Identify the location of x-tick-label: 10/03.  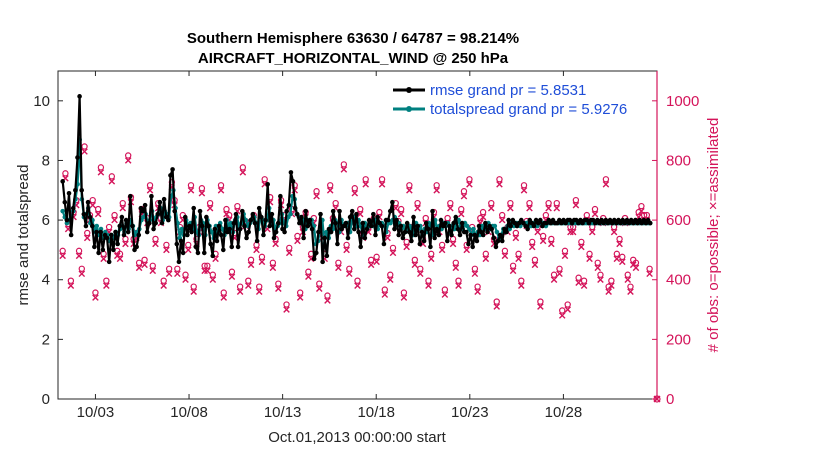
(96, 412).